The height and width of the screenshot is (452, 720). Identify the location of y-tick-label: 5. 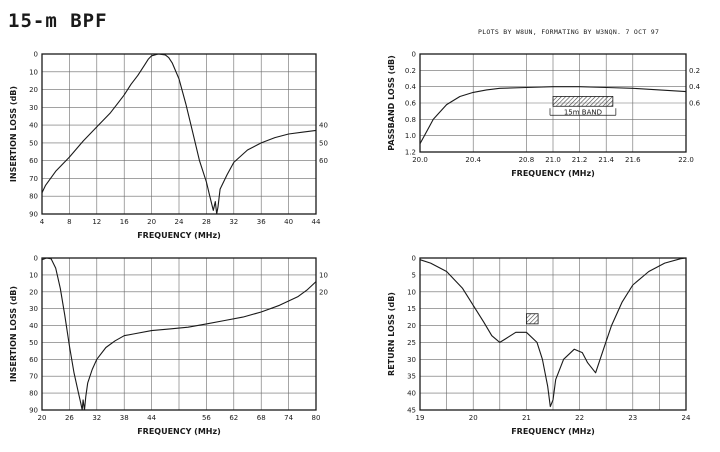
(414, 275).